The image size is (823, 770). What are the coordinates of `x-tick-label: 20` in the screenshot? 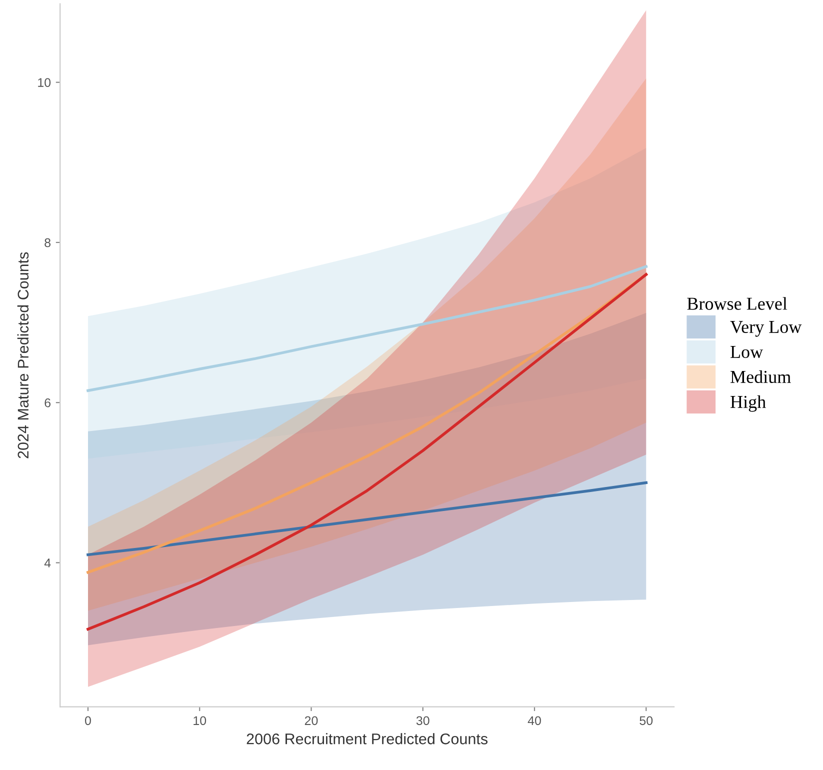 It's located at (311, 721).